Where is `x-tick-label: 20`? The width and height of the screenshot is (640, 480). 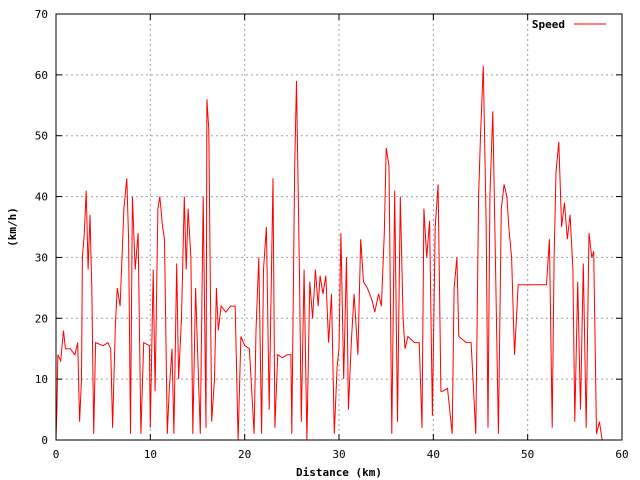
x-tick-label: 20 is located at coordinates (244, 454).